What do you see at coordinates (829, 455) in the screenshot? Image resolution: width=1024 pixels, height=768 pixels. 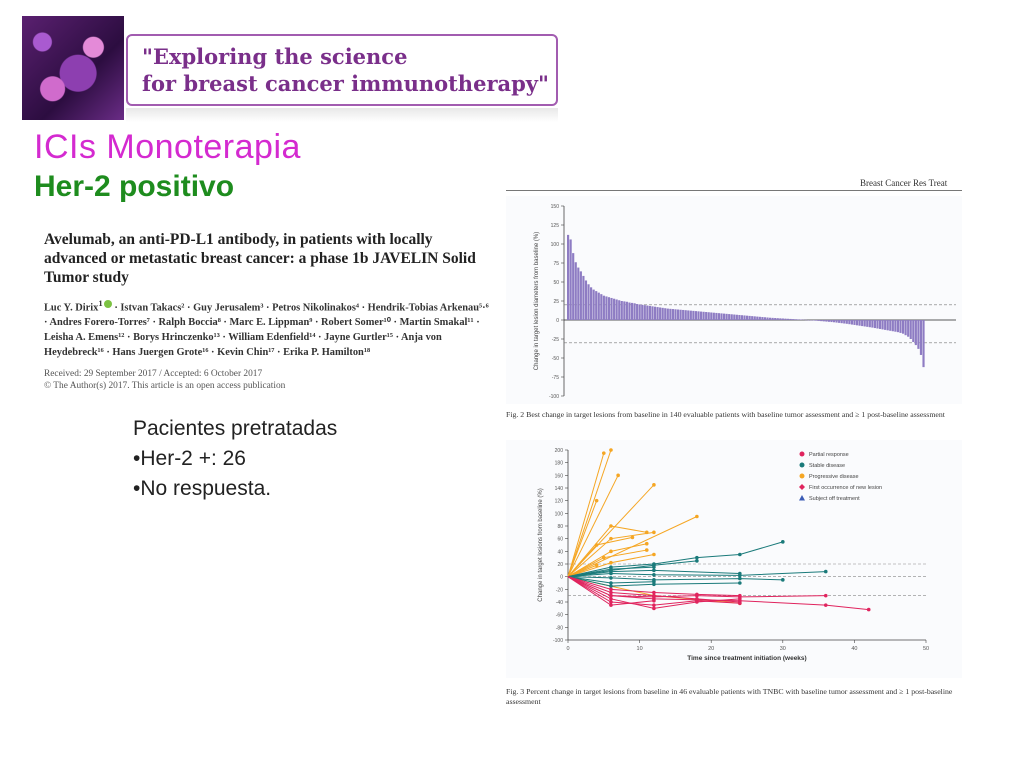 I see `legend-label: Partial response` at bounding box center [829, 455].